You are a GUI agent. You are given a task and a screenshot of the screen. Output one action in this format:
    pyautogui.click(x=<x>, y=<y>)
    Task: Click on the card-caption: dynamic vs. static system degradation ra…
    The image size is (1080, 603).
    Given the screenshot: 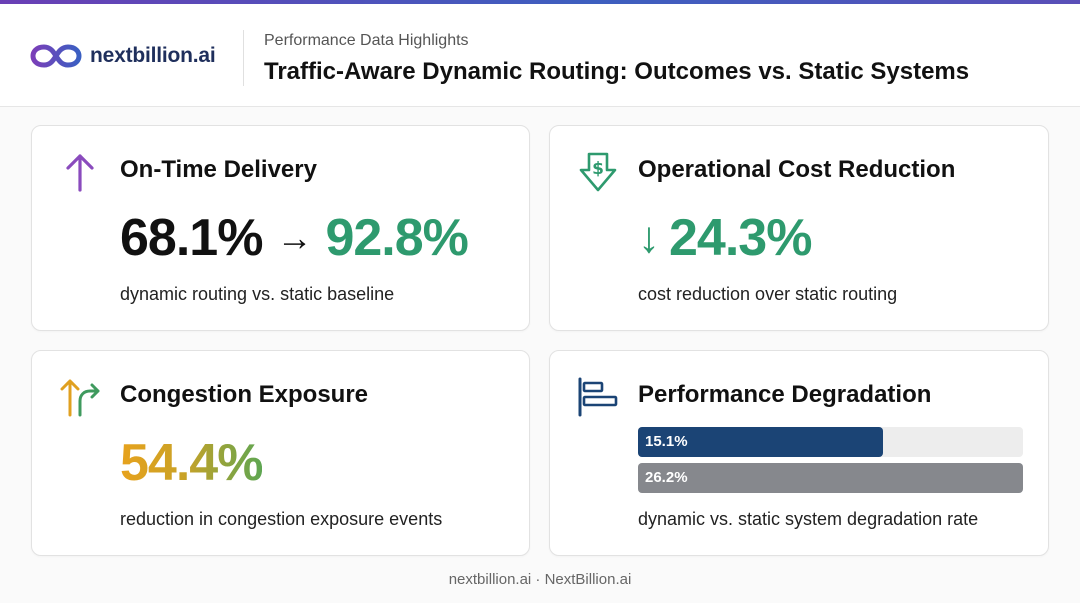 What is the action you would take?
    pyautogui.click(x=808, y=519)
    